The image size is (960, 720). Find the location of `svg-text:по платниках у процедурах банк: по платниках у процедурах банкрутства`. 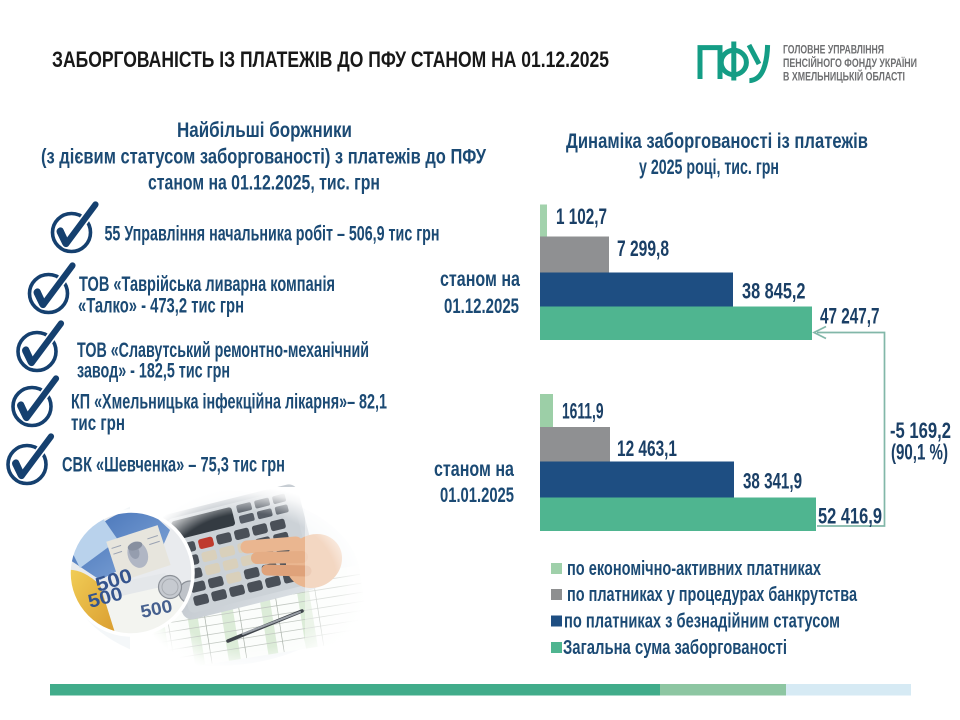

svg-text:по платниках у процедурах банк: по платниках у процедурах банкрутства is located at coordinates (712, 595).